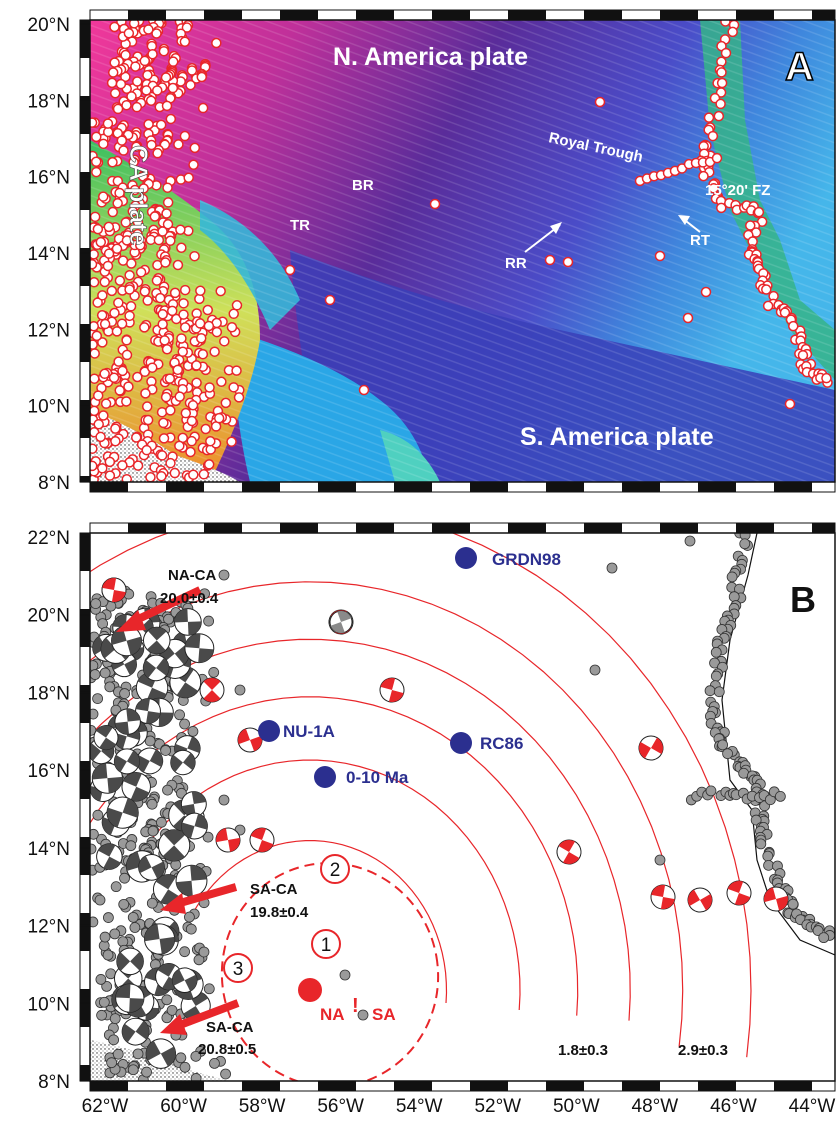 This screenshot has width=836, height=1121. Describe the element at coordinates (49, 927) in the screenshot. I see `lat-b-tick-label: 12°N` at that location.